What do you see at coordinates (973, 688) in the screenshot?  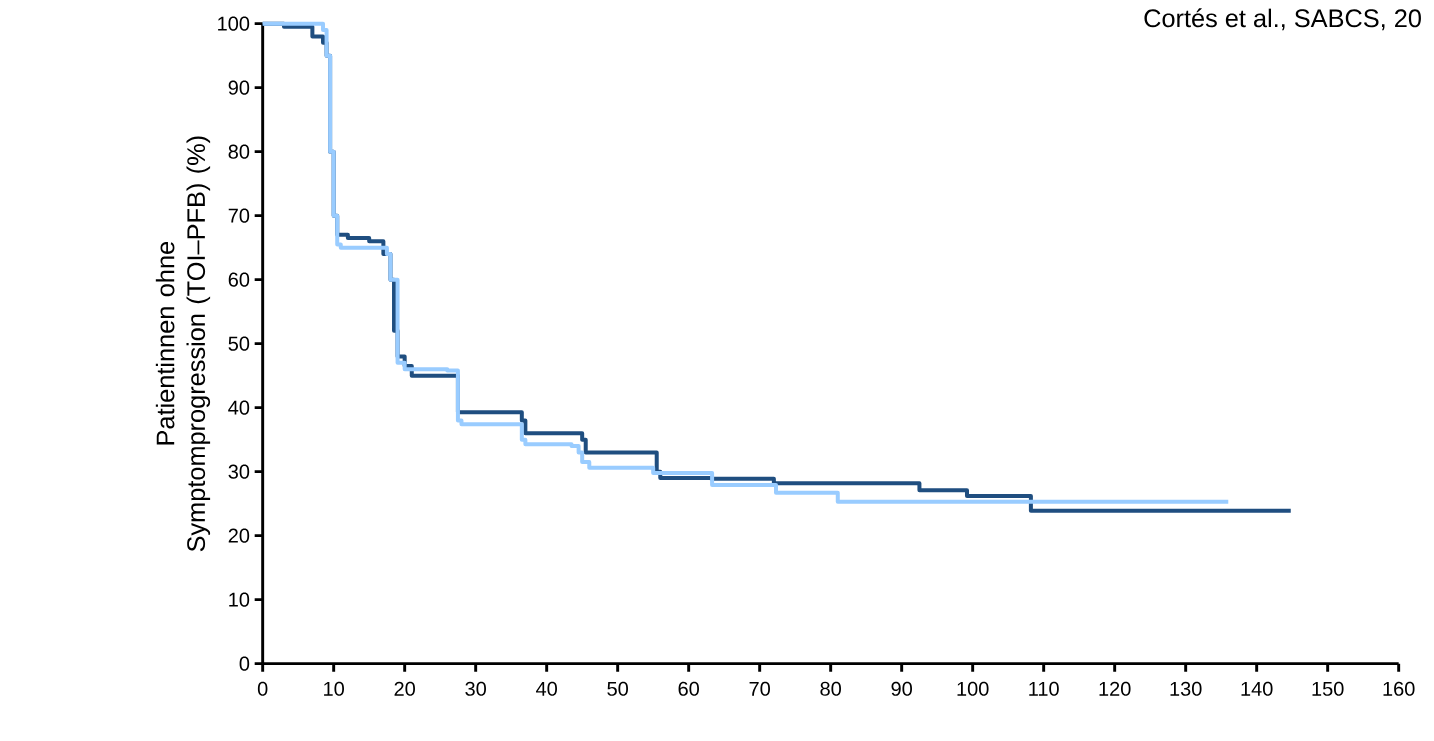 I see `x-tick-label: 100` at bounding box center [973, 688].